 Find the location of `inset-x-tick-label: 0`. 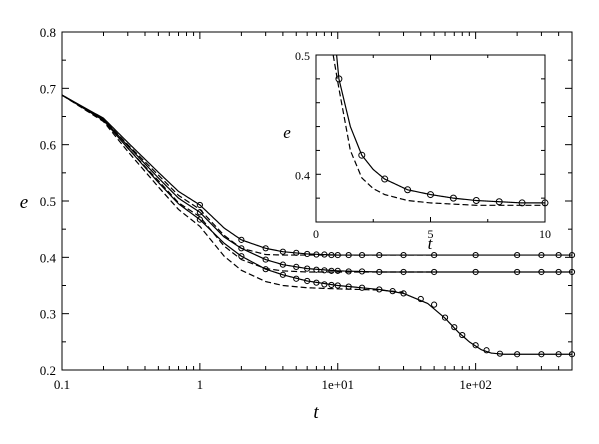

inset-x-tick-label: 0 is located at coordinates (316, 234).